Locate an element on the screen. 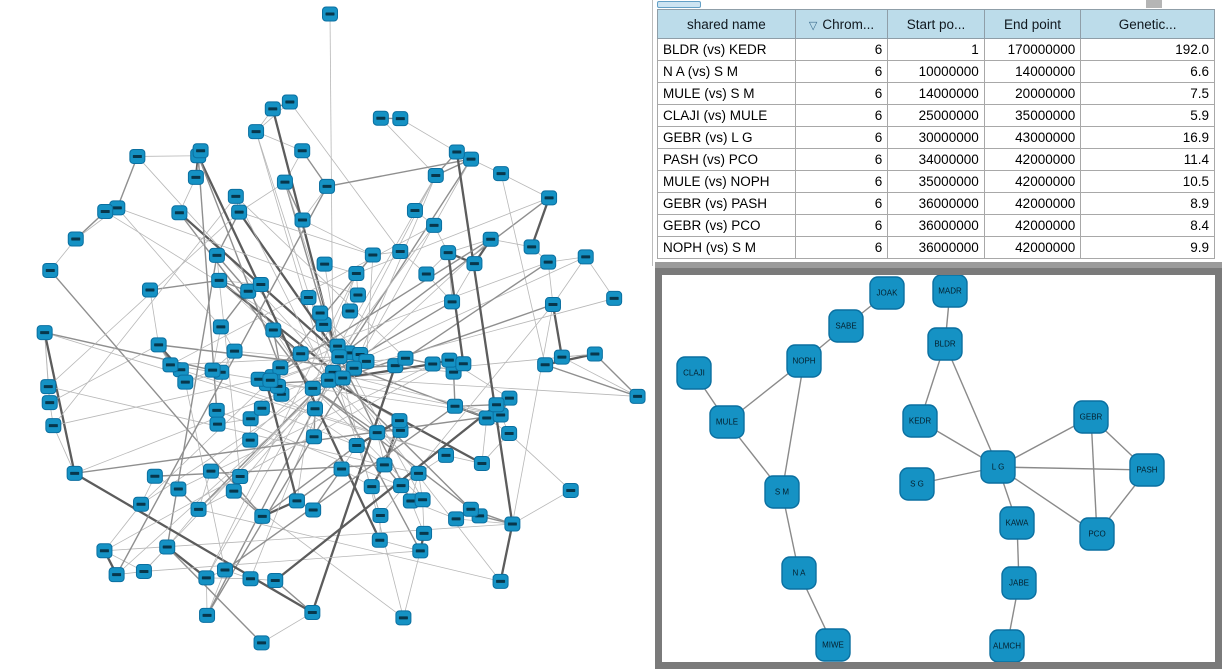  table-cell: 5.9 is located at coordinates (1147, 115).